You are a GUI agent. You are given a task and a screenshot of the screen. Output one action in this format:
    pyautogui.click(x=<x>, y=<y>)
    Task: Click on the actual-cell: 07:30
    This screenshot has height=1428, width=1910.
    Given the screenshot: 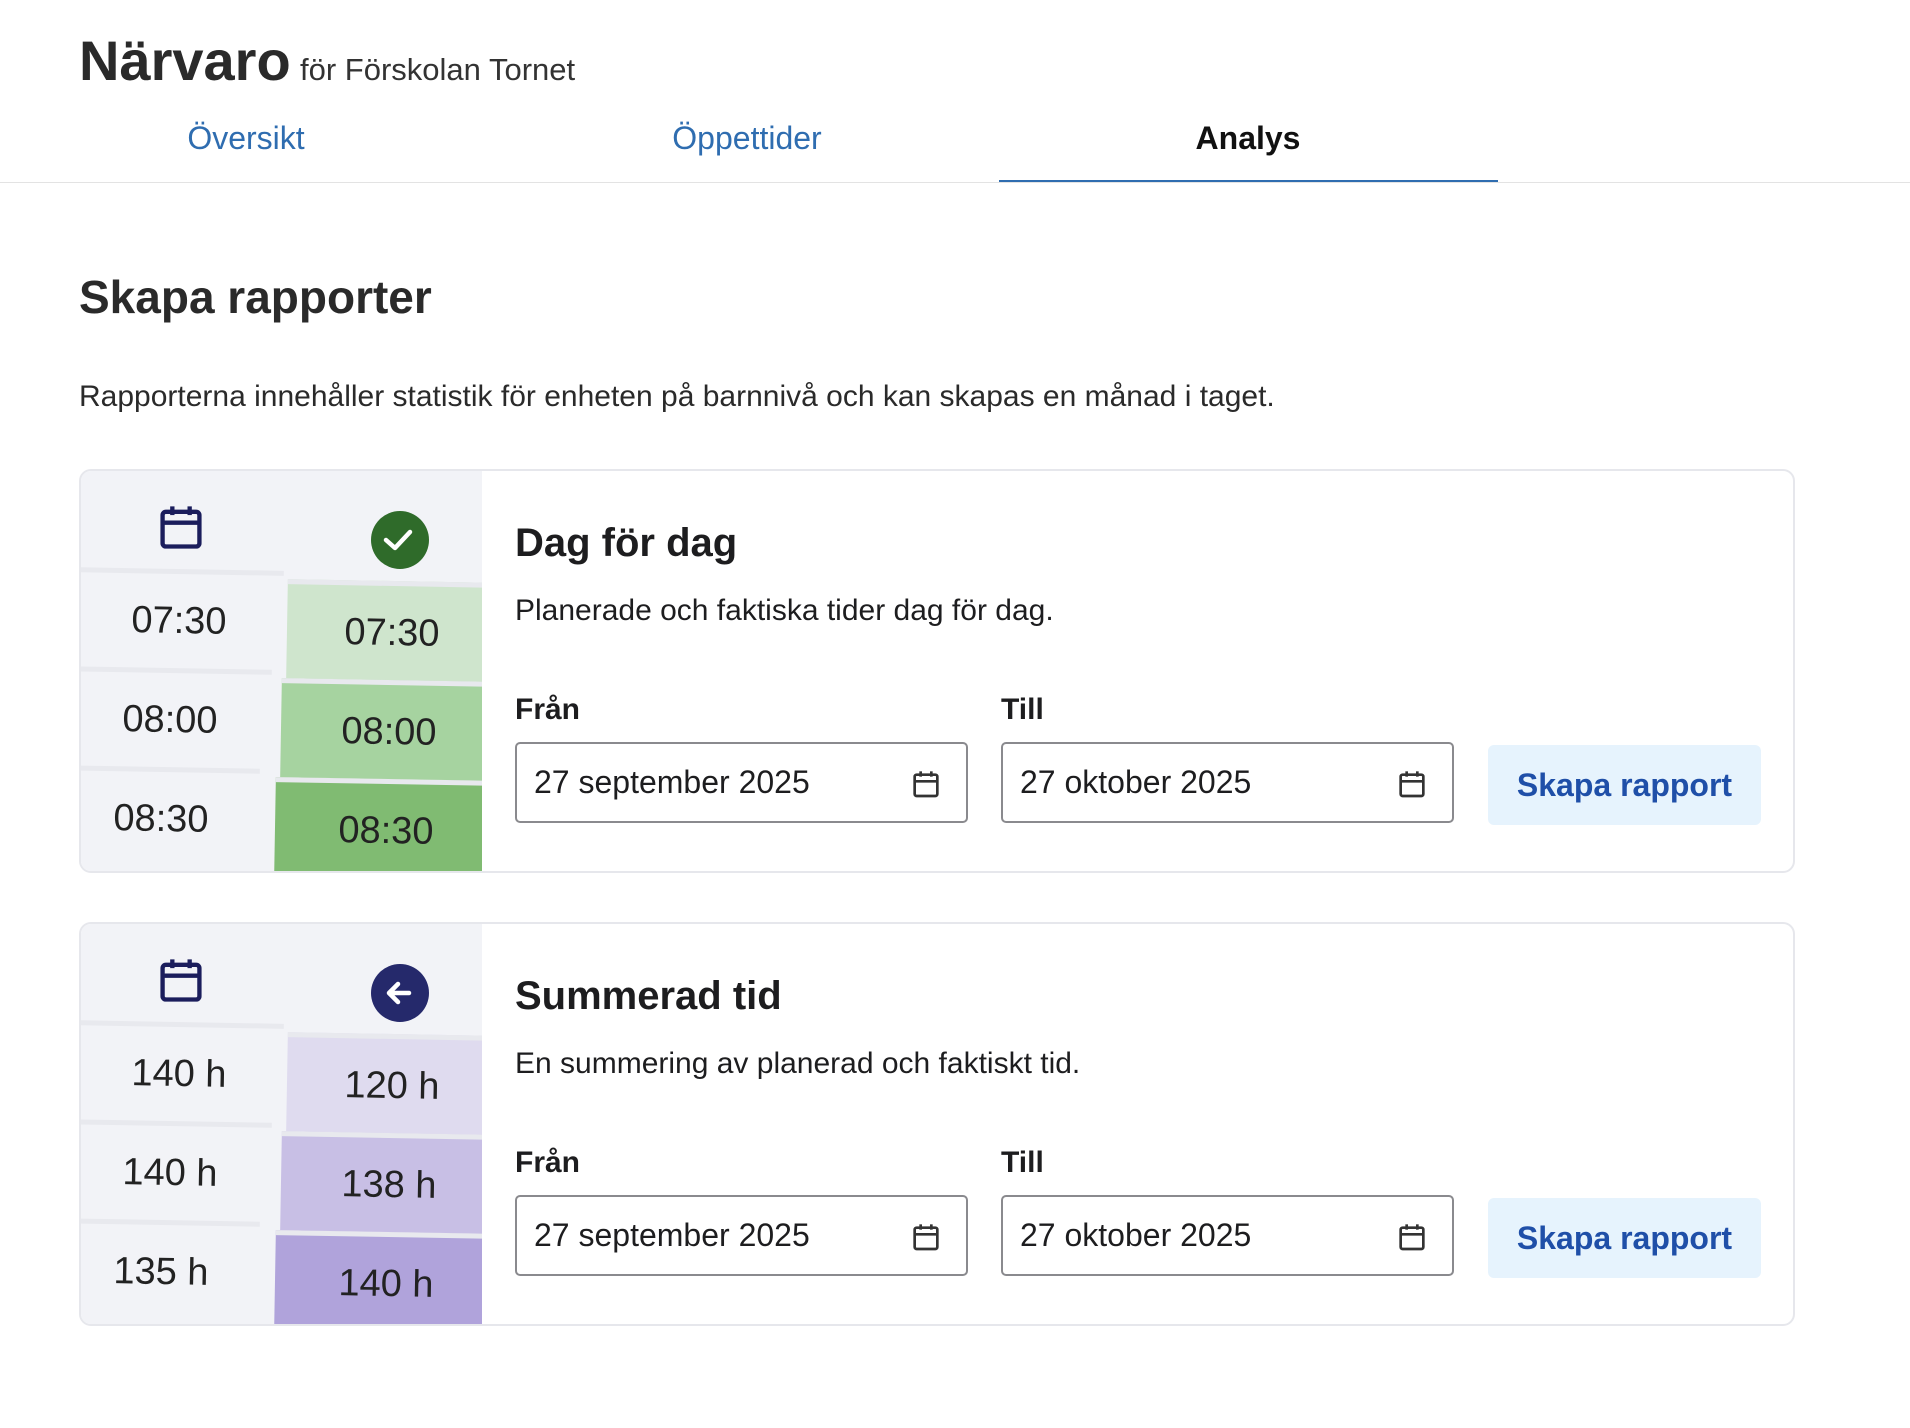 What is the action you would take?
    pyautogui.click(x=384, y=630)
    